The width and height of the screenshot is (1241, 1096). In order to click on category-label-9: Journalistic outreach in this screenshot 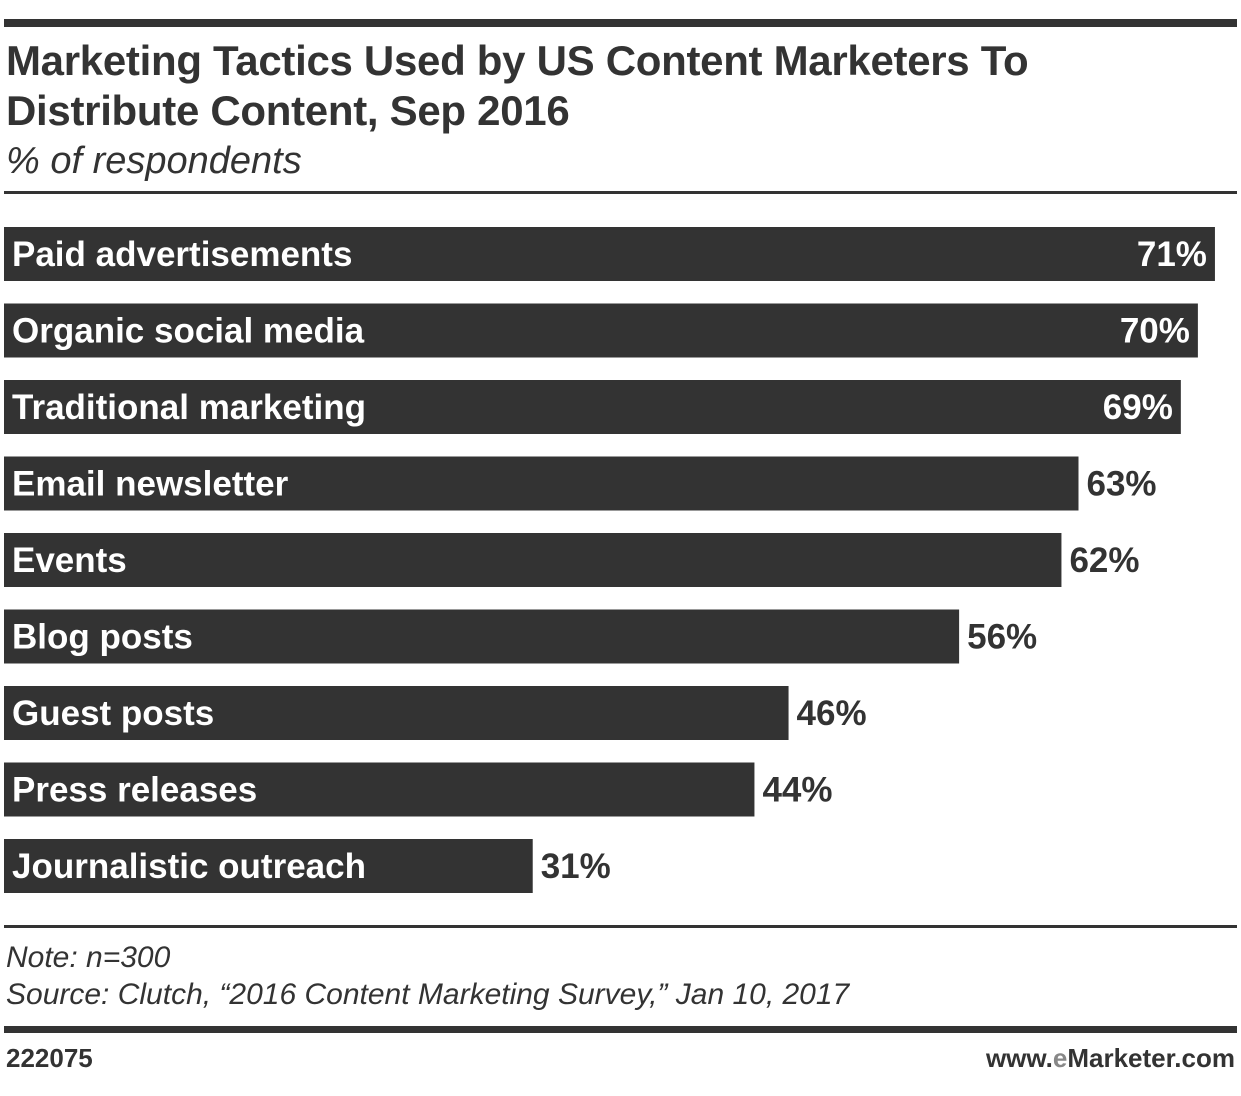, I will do `click(189, 866)`.